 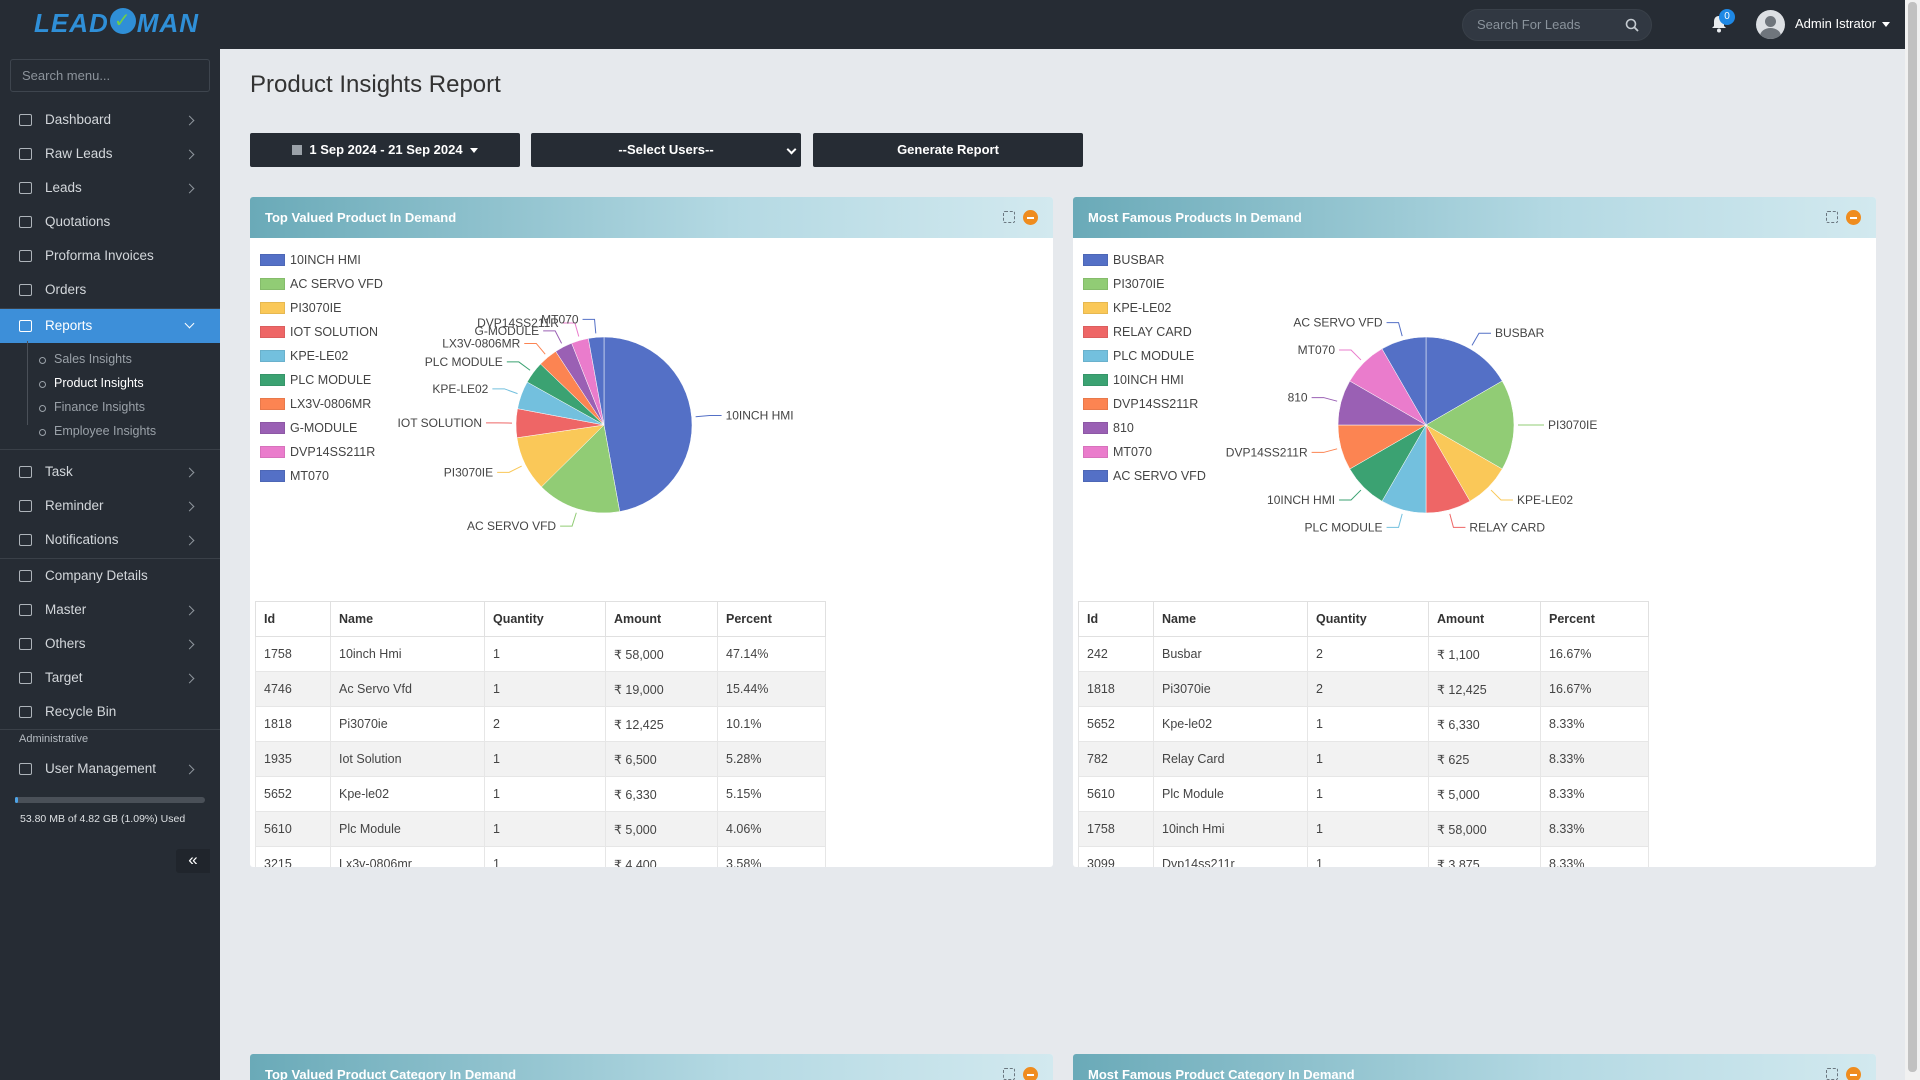 I want to click on sidebar-item-orders: Orders, so click(x=110, y=290).